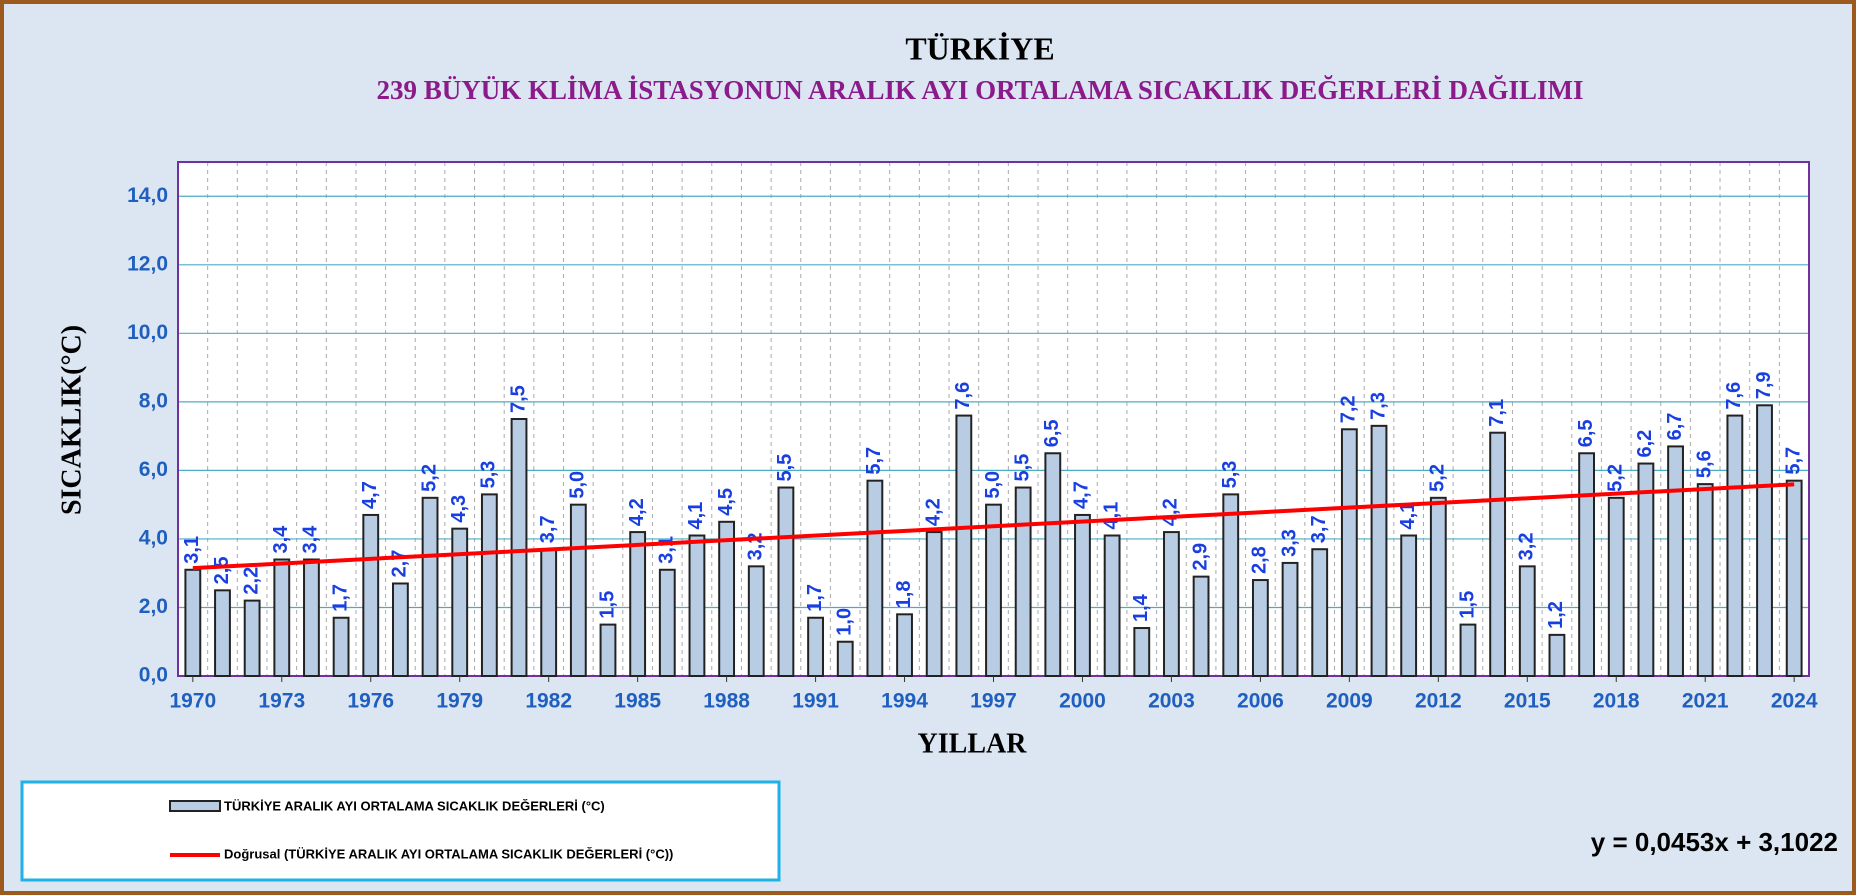  Describe the element at coordinates (147, 332) in the screenshot. I see `y-tick-label: 10,0` at that location.